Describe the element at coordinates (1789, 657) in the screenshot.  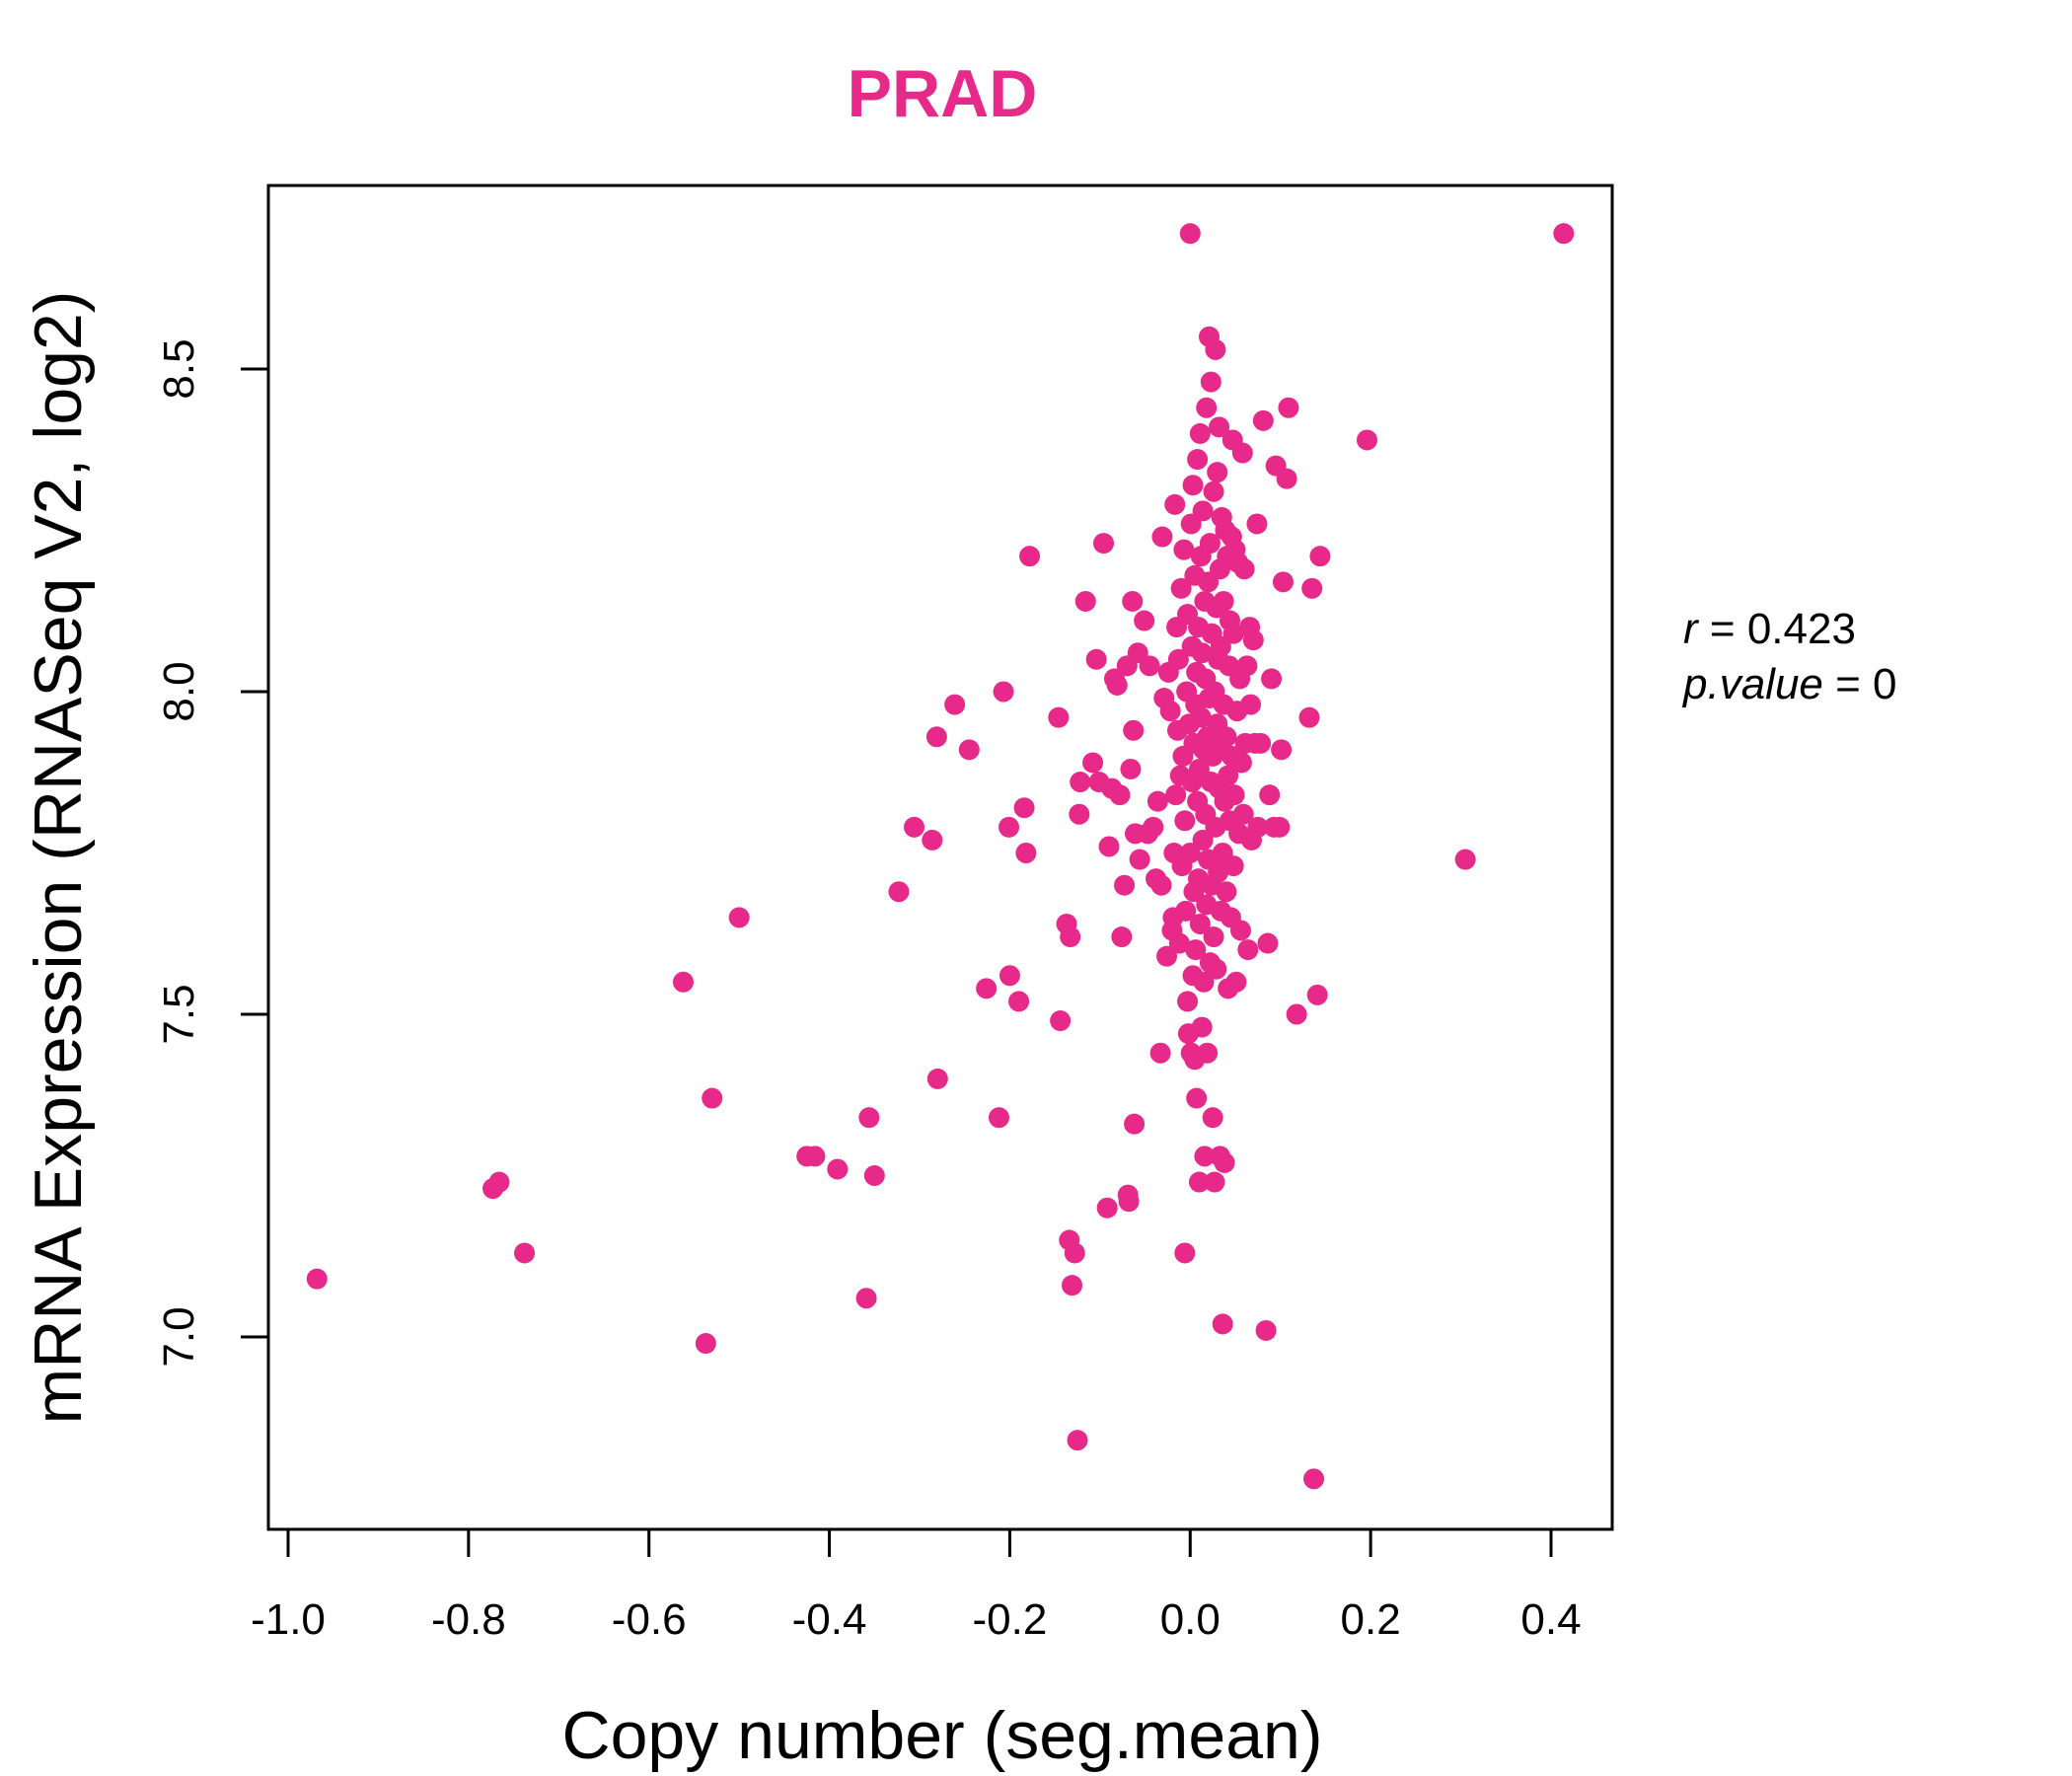
I see `correlation-annotation: r = 0.423 p.value = 0` at that location.